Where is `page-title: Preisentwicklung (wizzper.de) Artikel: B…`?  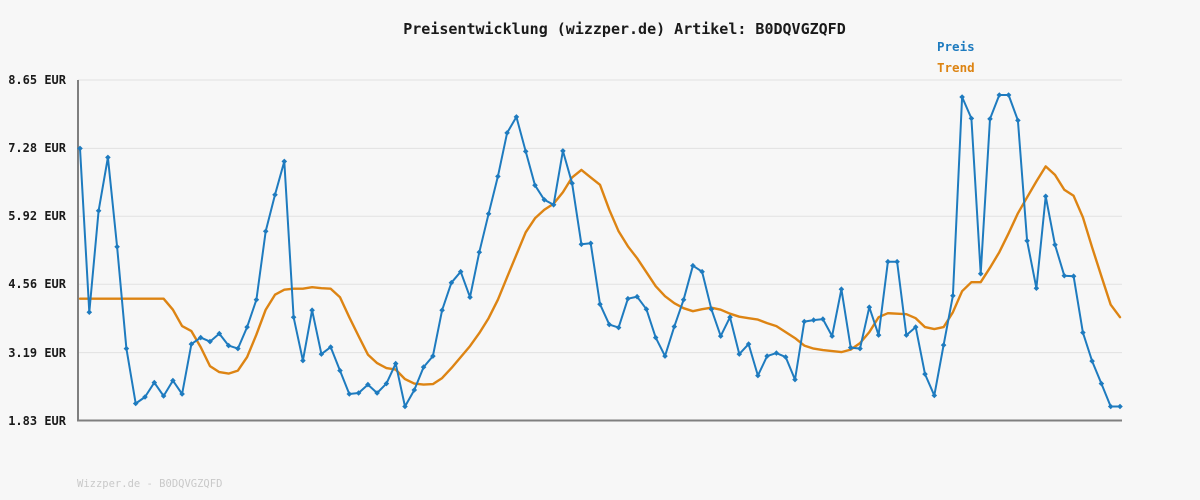
page-title: Preisentwicklung (wizzper.de) Artikel: B… is located at coordinates (624, 29).